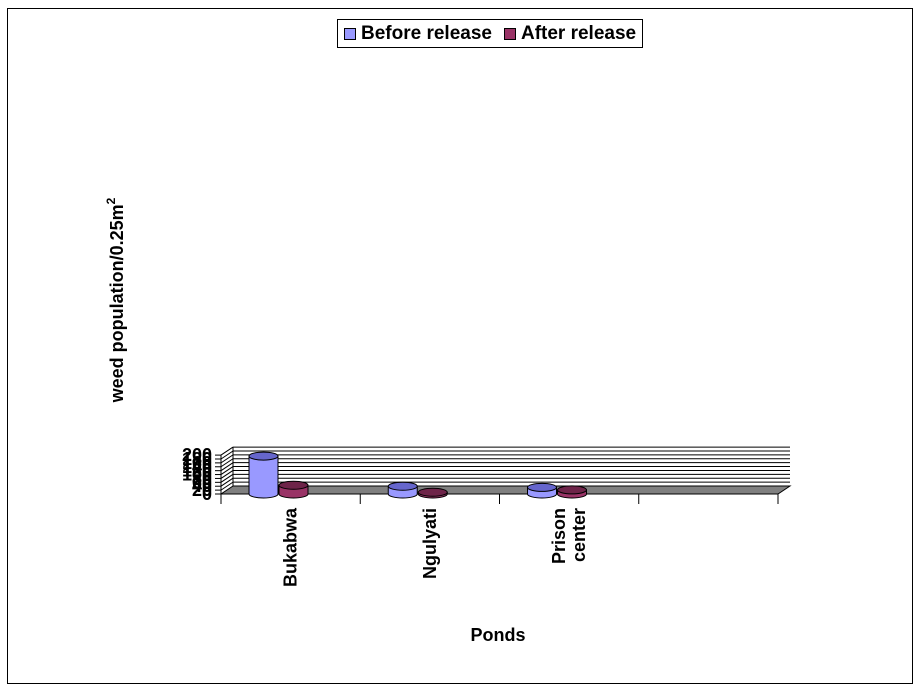 This screenshot has width=922, height=692. Describe the element at coordinates (497, 635) in the screenshot. I see `x-axis-title: Ponds` at that location.